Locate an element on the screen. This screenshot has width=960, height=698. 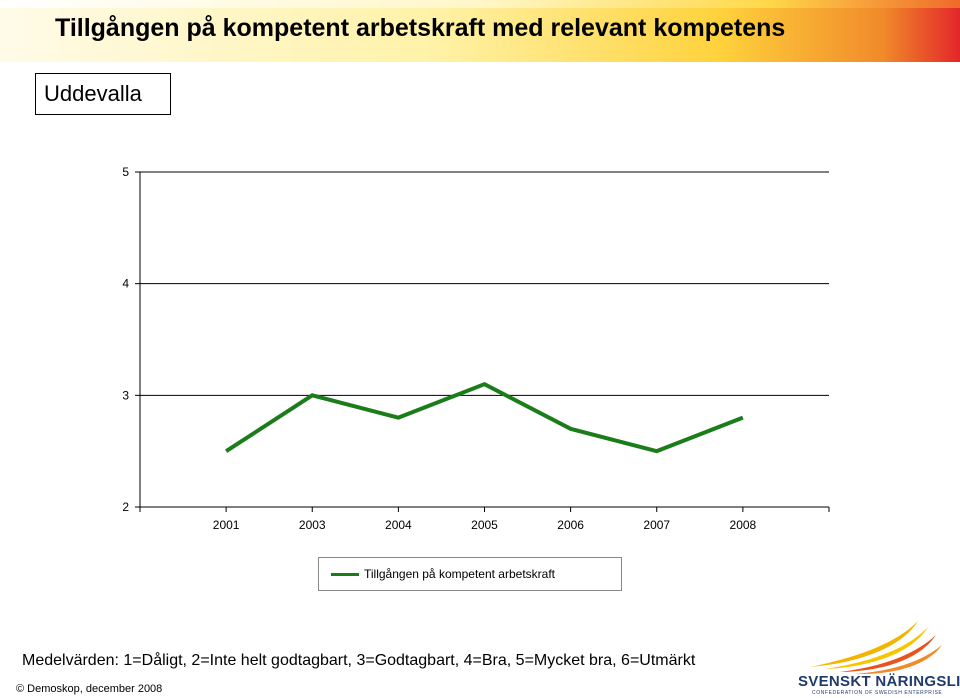
legend: Tillgången på kompetent arbetskraft is located at coordinates (470, 574).